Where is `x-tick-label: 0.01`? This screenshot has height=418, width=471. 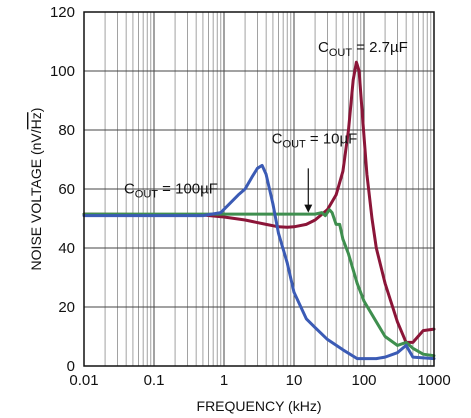
x-tick-label: 0.01 is located at coordinates (83, 380).